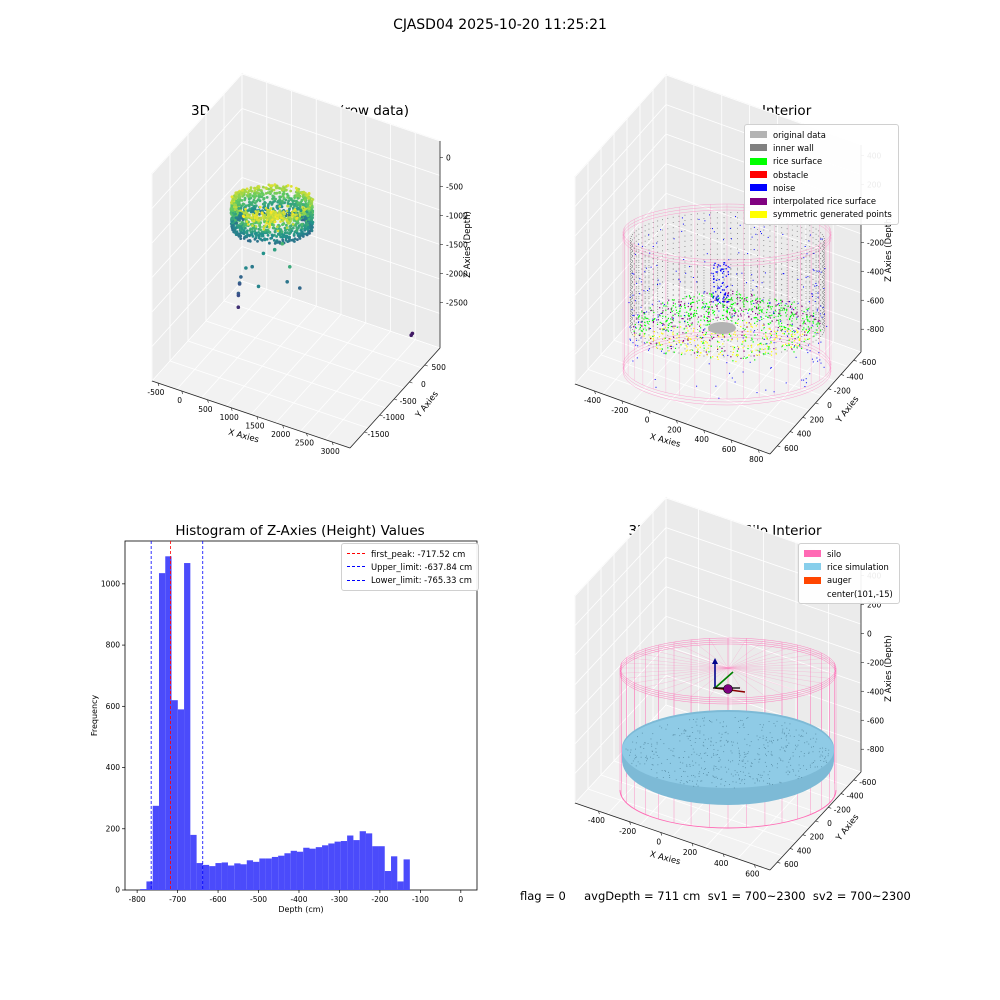 The height and width of the screenshot is (1000, 1000). Describe the element at coordinates (179, 400) in the screenshot. I see `x-tick-label: 0` at that location.